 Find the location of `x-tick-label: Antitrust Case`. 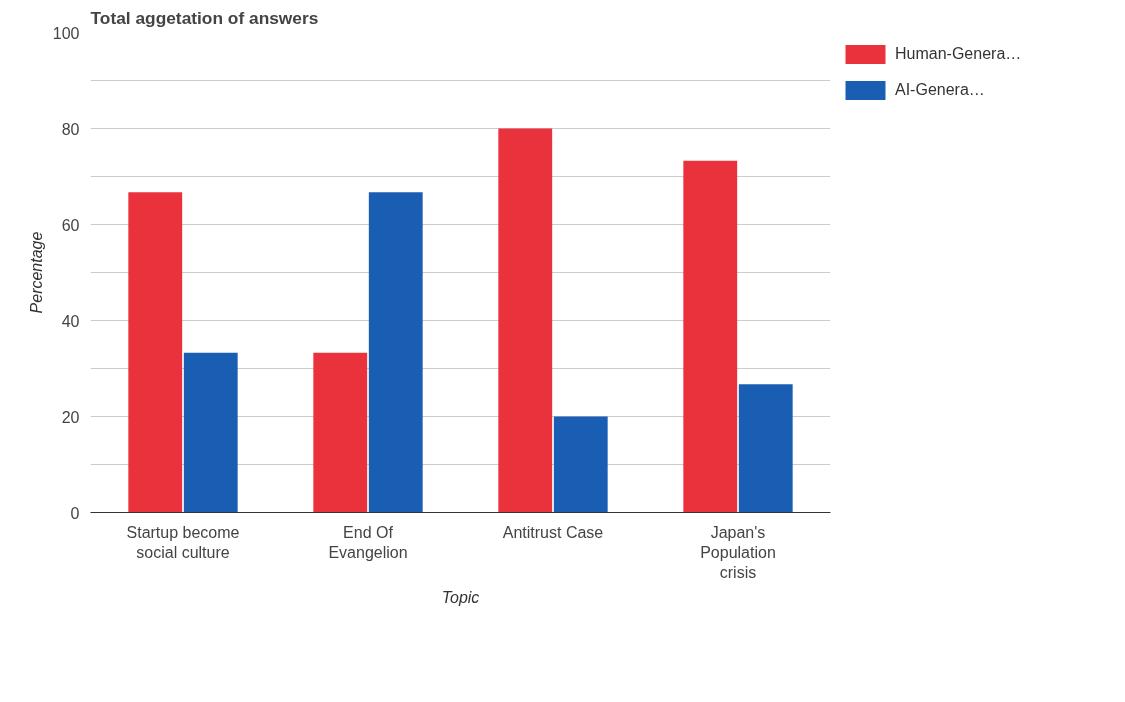

x-tick-label: Antitrust Case is located at coordinates (553, 532).